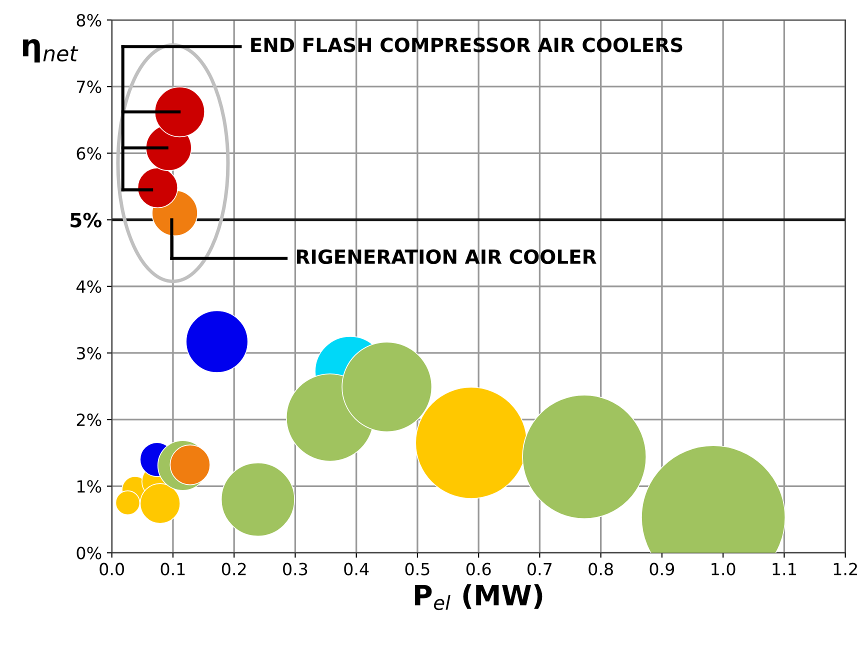 The image size is (867, 645). I want to click on x-tick-label: 0.6, so click(478, 569).